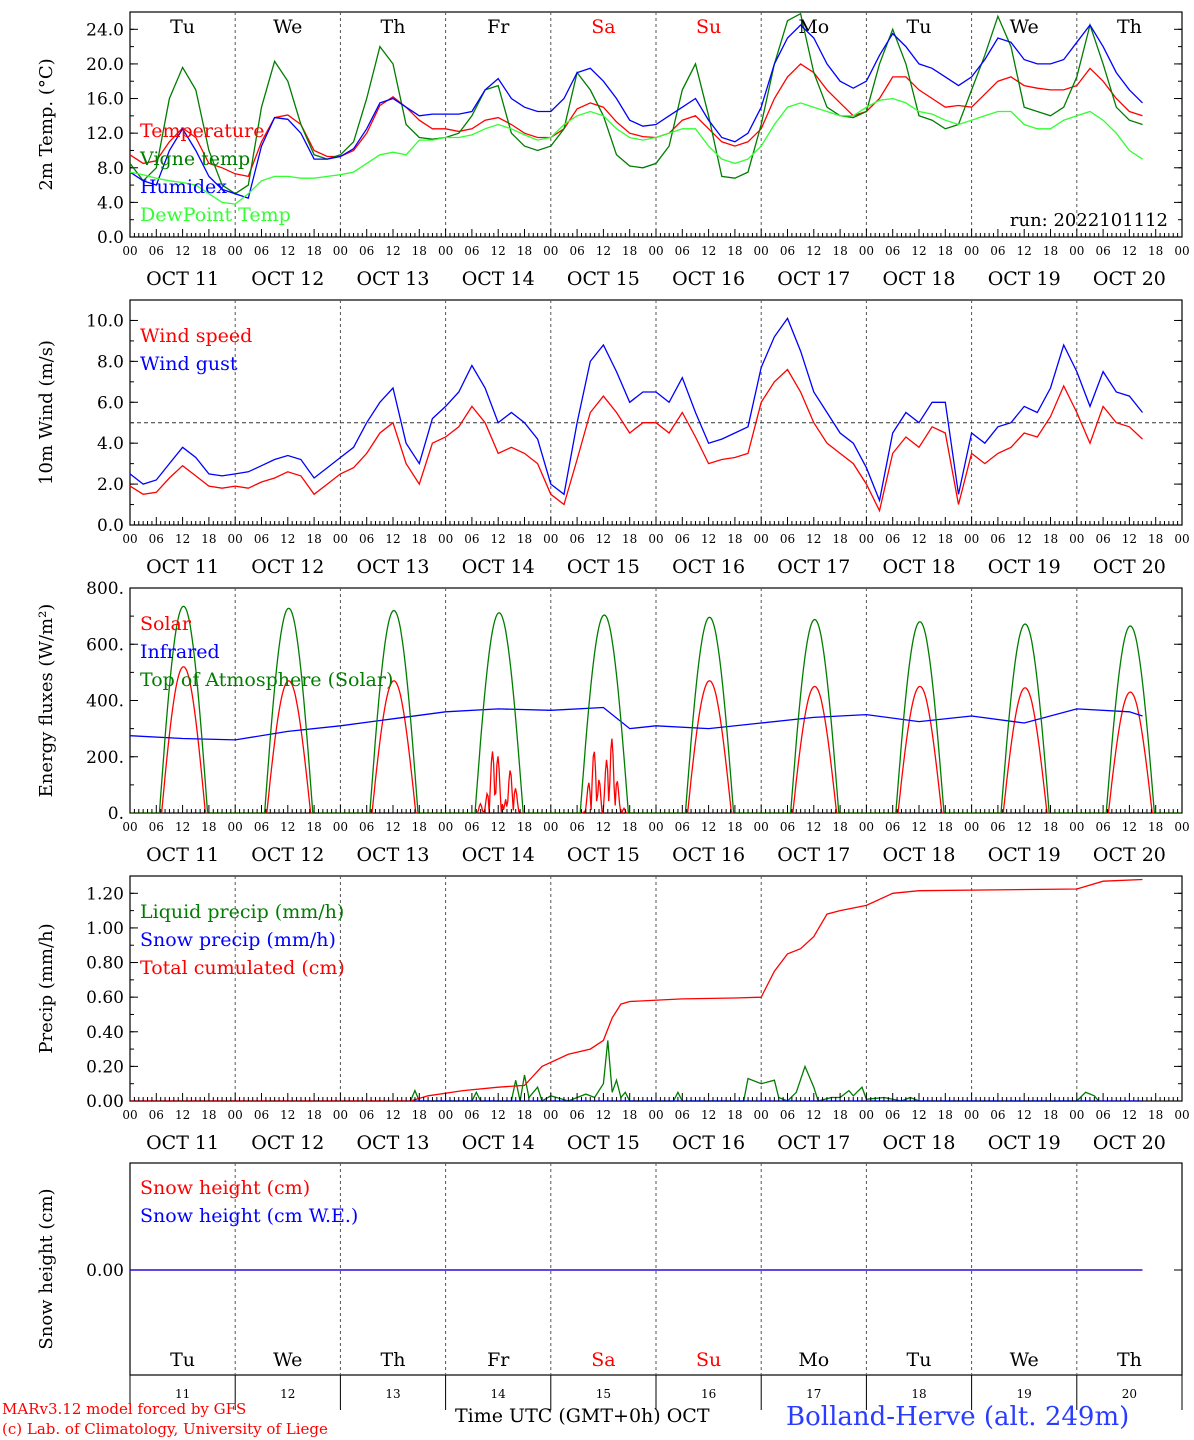 The height and width of the screenshot is (1440, 1194). Describe the element at coordinates (189, 364) in the screenshot. I see `legend-entry: Wind gust` at that location.